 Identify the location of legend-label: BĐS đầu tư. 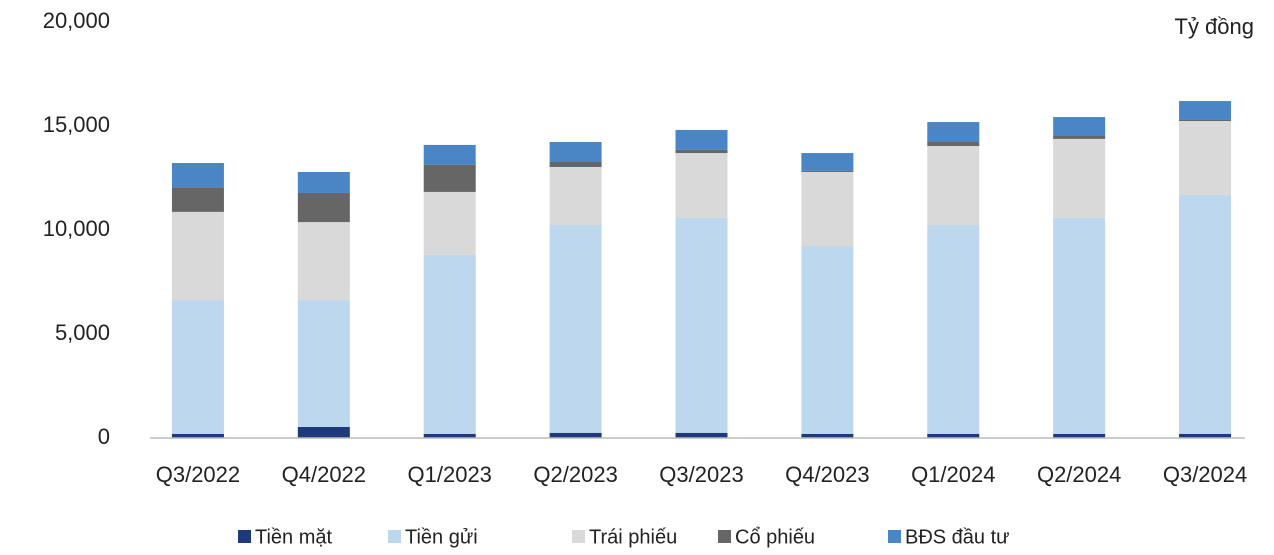
(957, 537).